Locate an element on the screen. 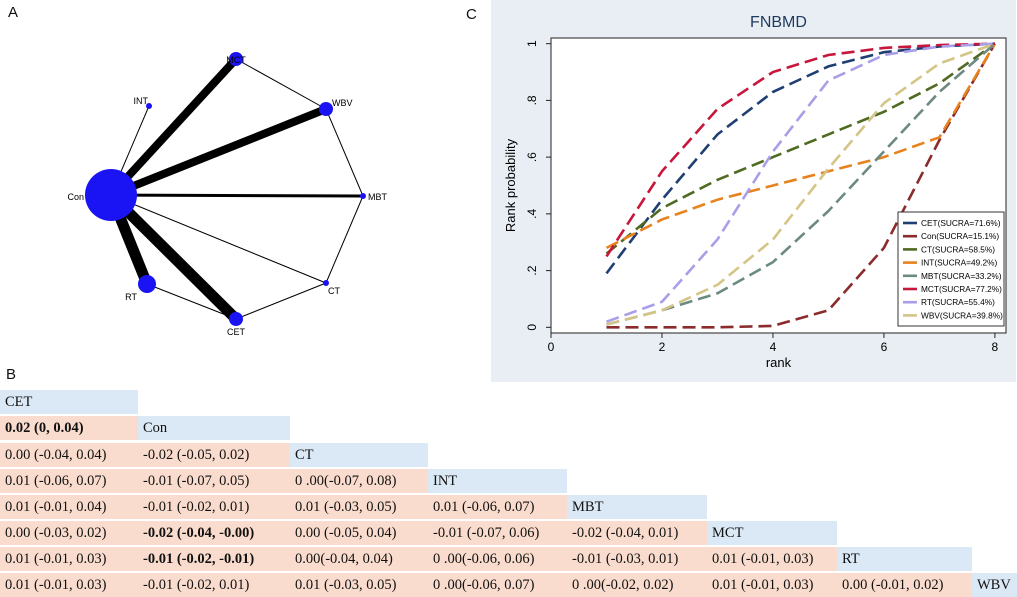  node-label-ct: CT is located at coordinates (334, 291).